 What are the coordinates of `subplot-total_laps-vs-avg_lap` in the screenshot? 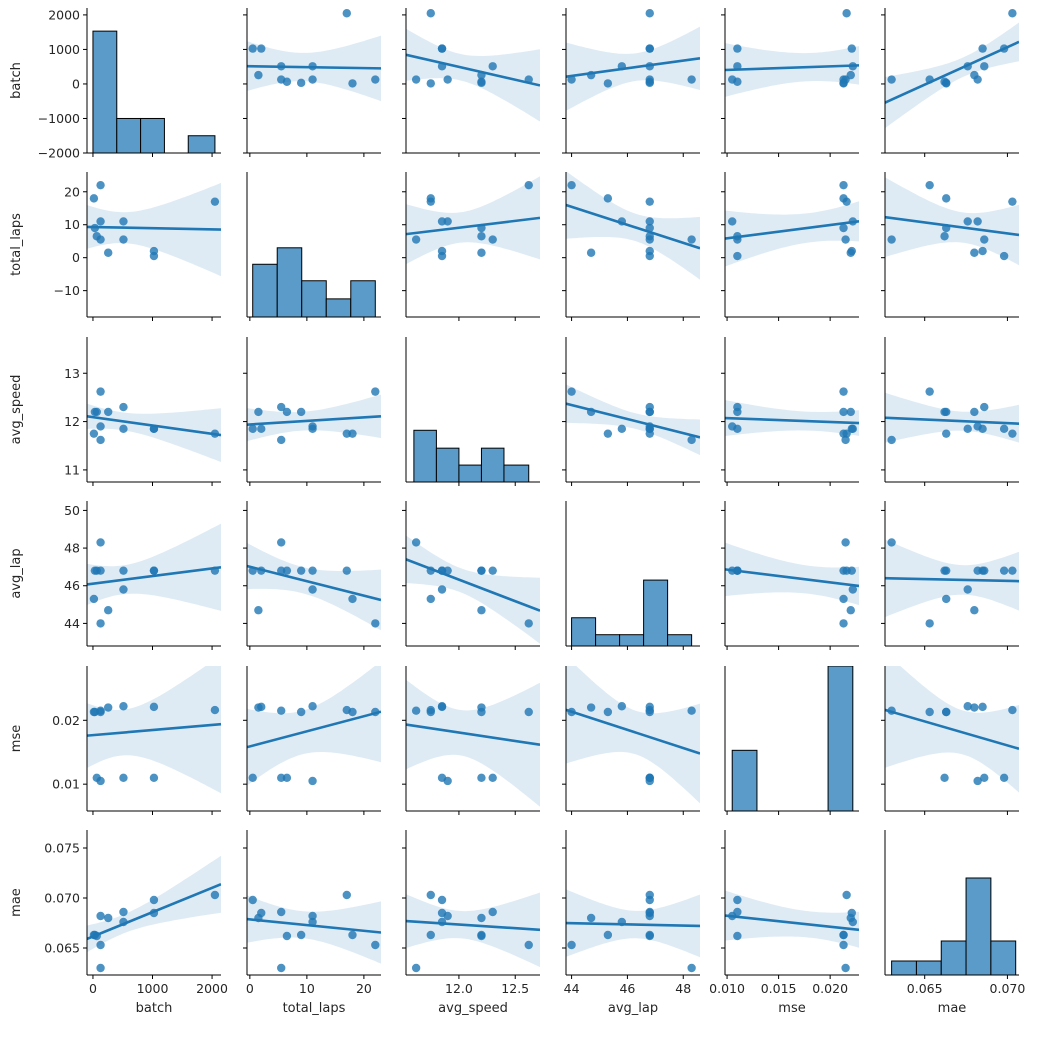 It's located at (631, 246).